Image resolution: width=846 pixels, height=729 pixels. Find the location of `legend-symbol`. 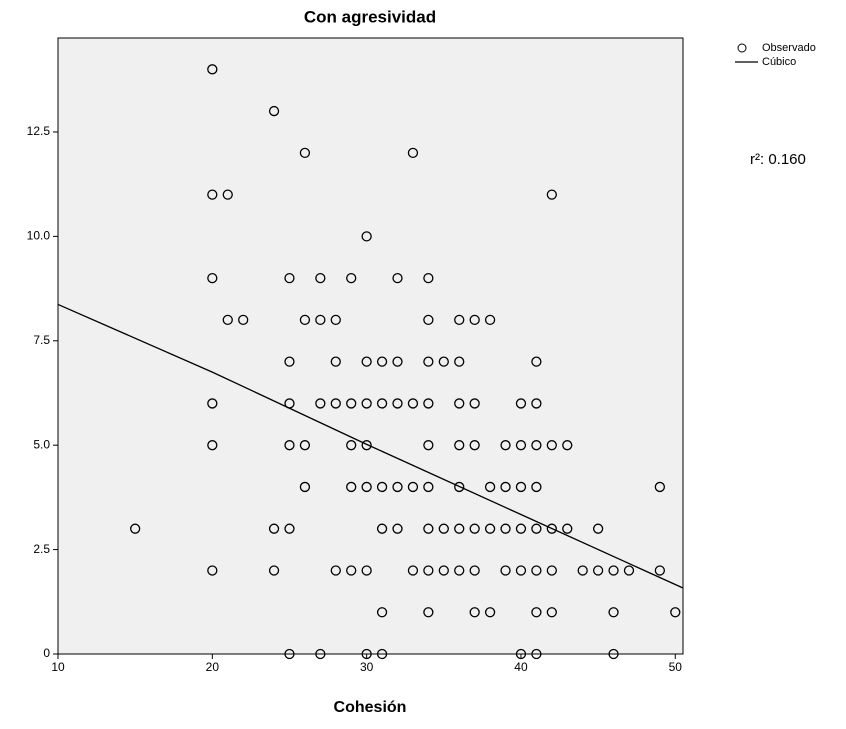

legend-symbol is located at coordinates (742, 48).